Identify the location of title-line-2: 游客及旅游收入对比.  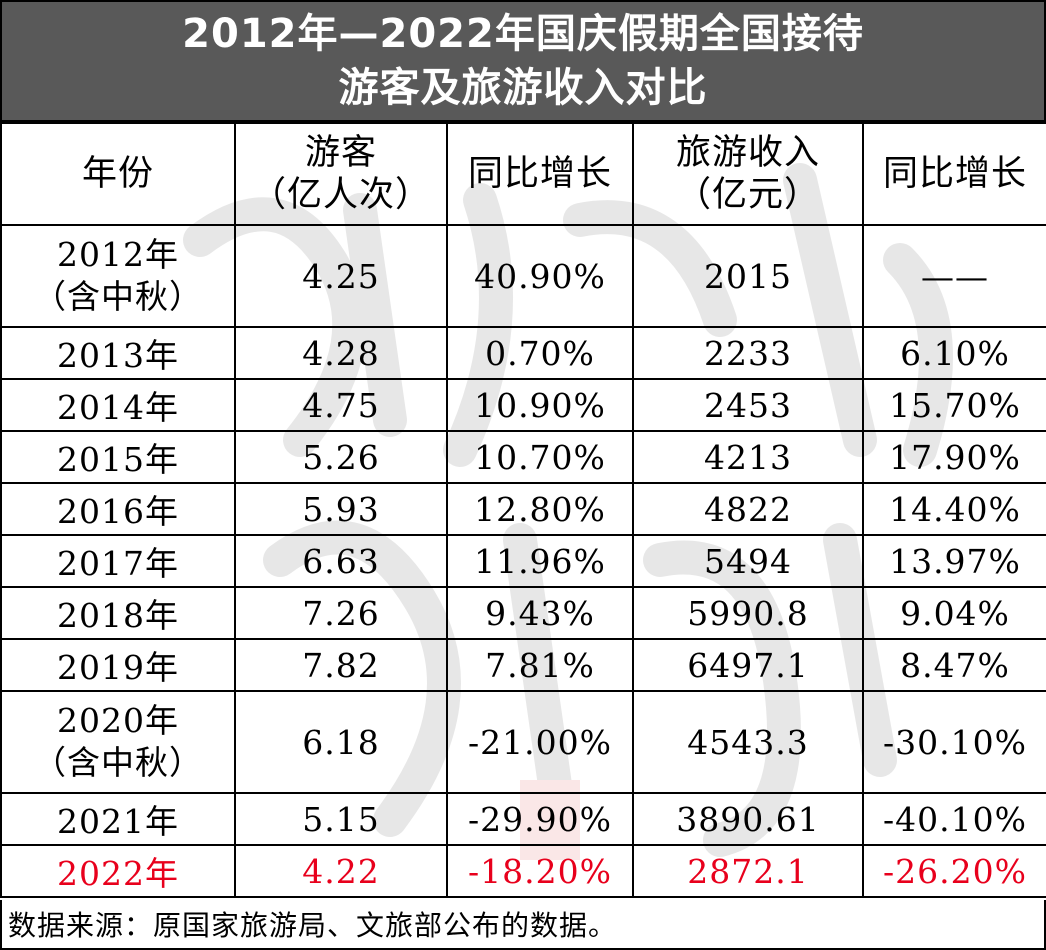
(523, 88).